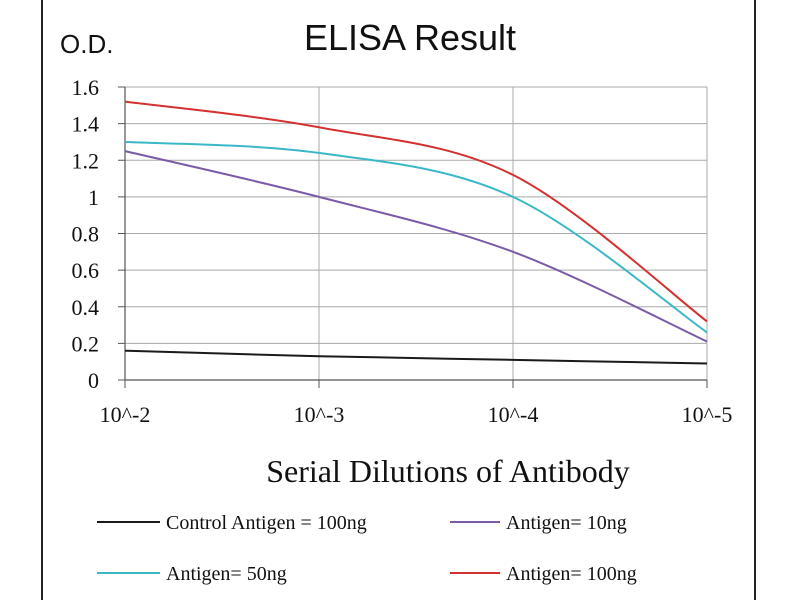 This screenshot has width=800, height=605. What do you see at coordinates (266, 523) in the screenshot?
I see `legend-label: Control Antigen = 100ng` at bounding box center [266, 523].